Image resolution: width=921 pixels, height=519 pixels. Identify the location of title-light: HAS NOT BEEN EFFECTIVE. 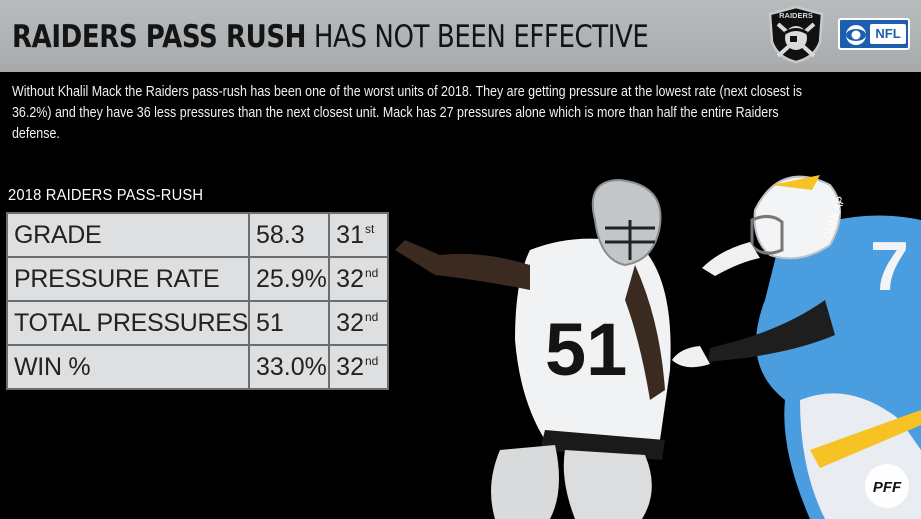
(481, 37).